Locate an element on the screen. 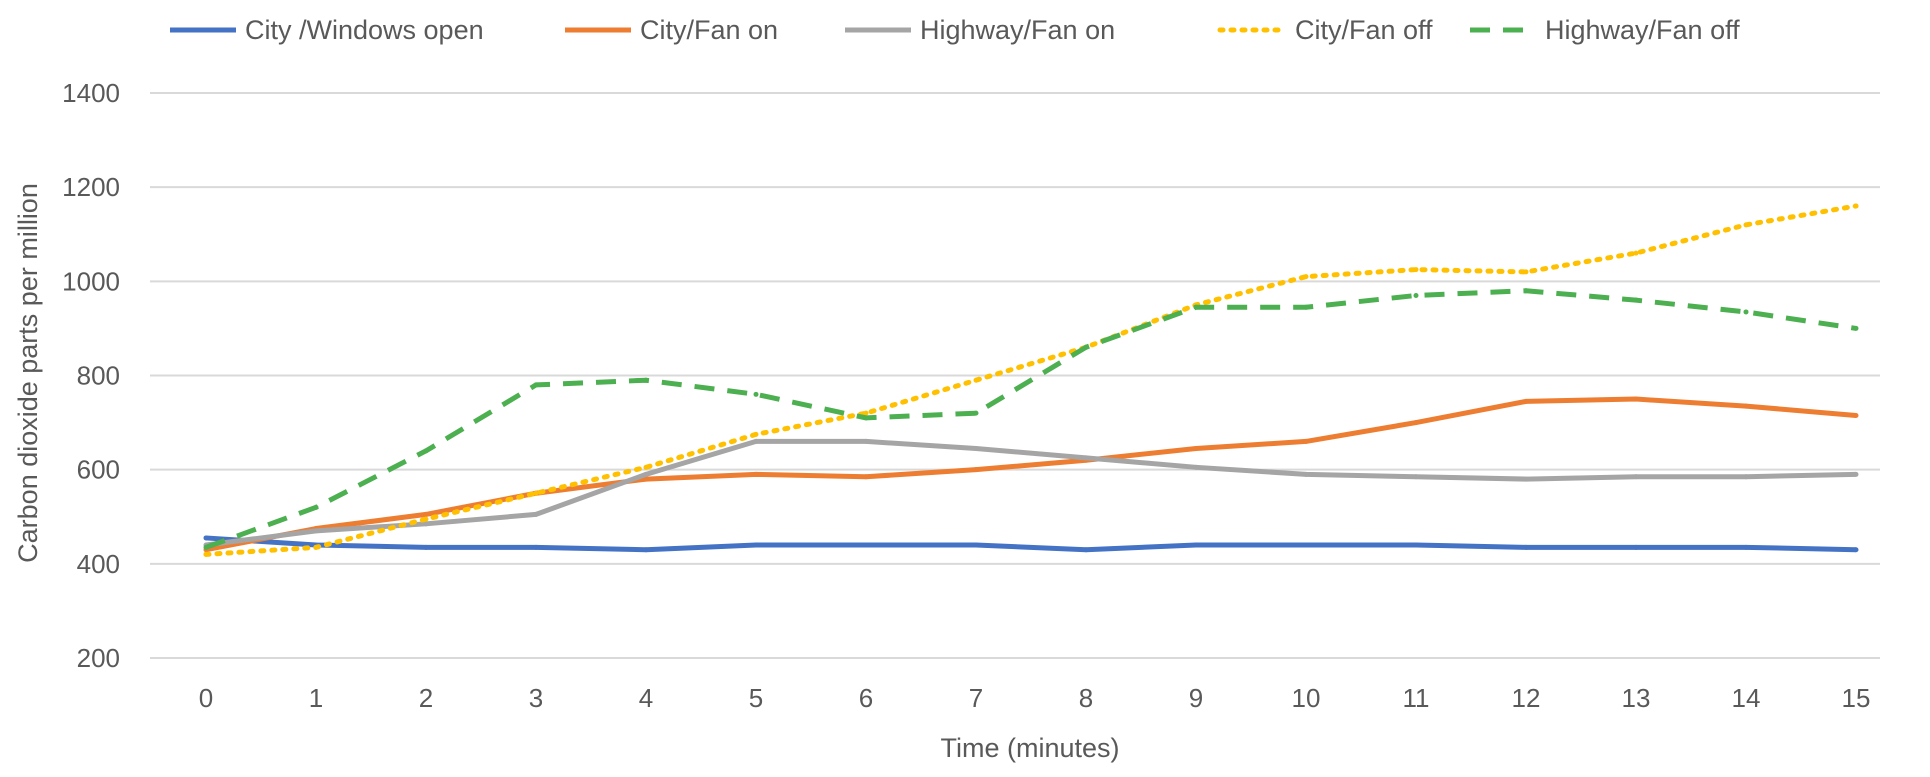  series-group is located at coordinates (1031, 493).